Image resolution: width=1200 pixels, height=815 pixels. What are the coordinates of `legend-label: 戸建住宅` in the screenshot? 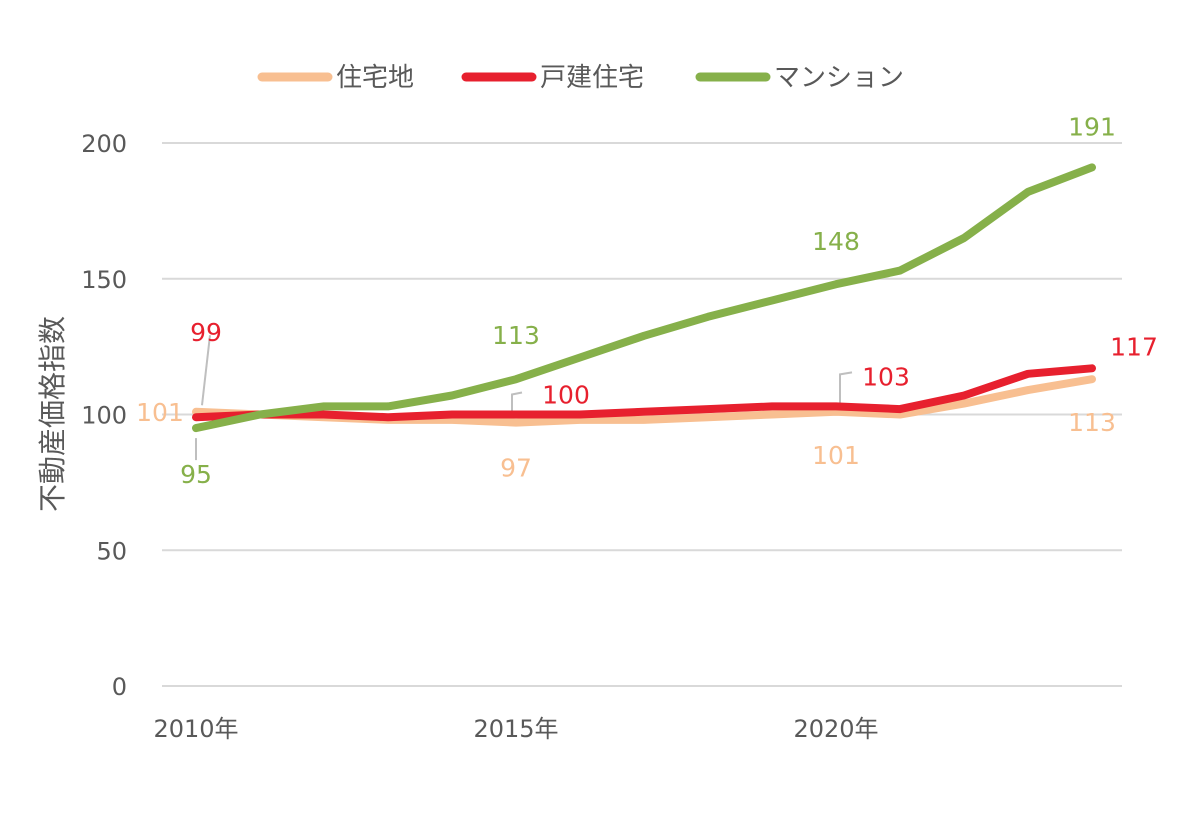 It's located at (592, 78).